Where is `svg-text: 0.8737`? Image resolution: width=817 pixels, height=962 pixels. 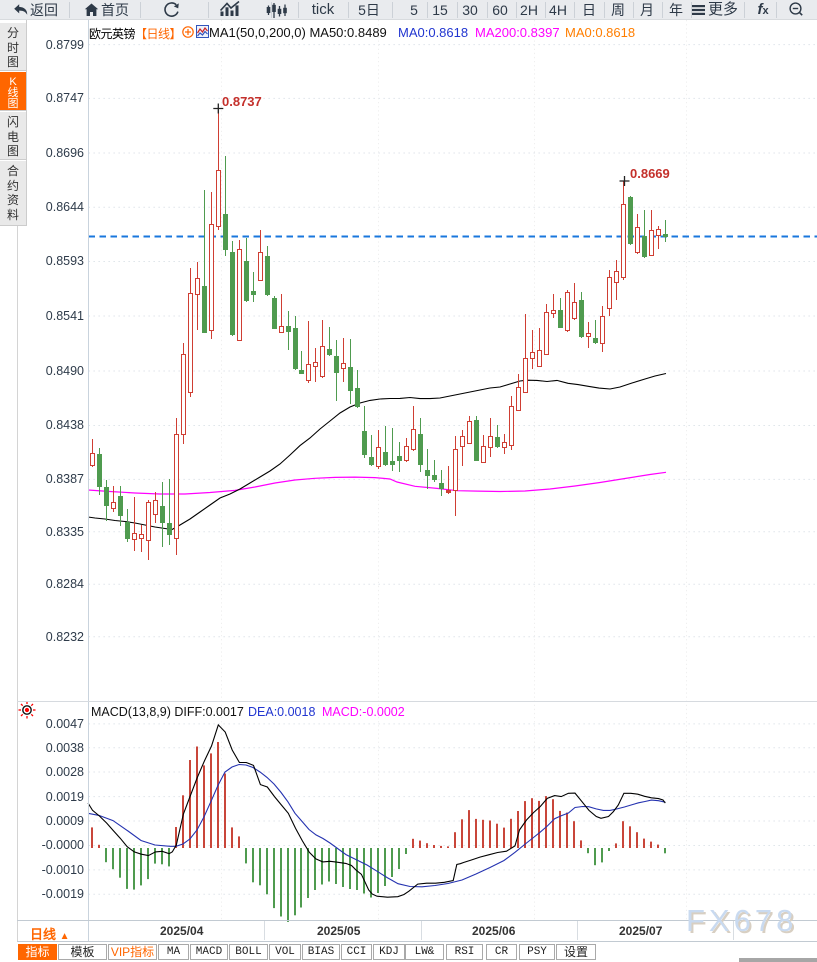
svg-text: 0.8737 is located at coordinates (242, 101).